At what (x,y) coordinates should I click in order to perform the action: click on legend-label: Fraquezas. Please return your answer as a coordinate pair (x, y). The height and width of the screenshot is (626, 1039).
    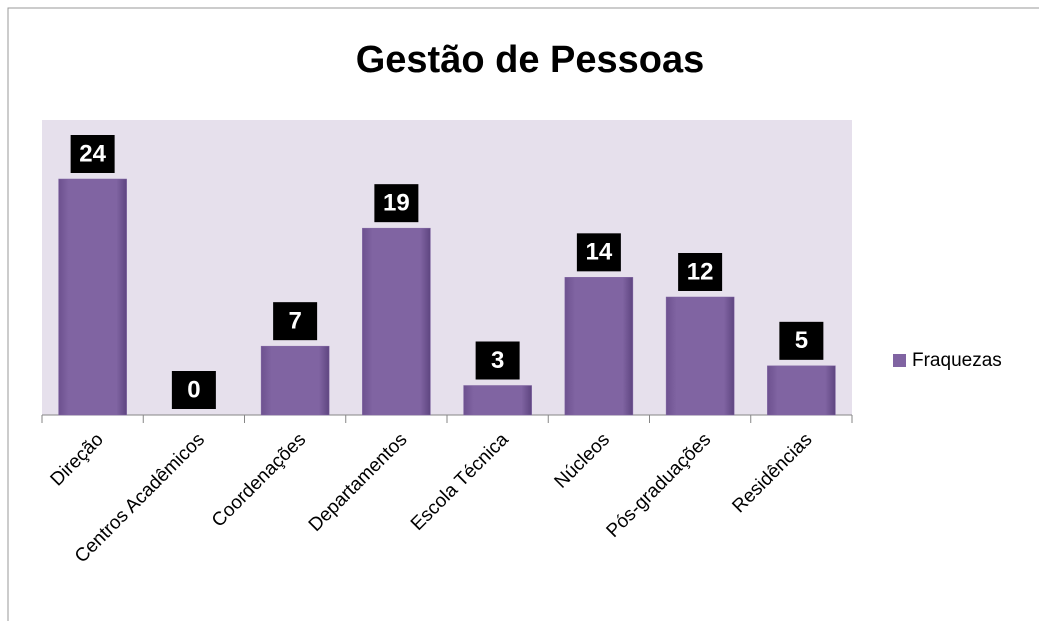
    Looking at the image, I should click on (957, 360).